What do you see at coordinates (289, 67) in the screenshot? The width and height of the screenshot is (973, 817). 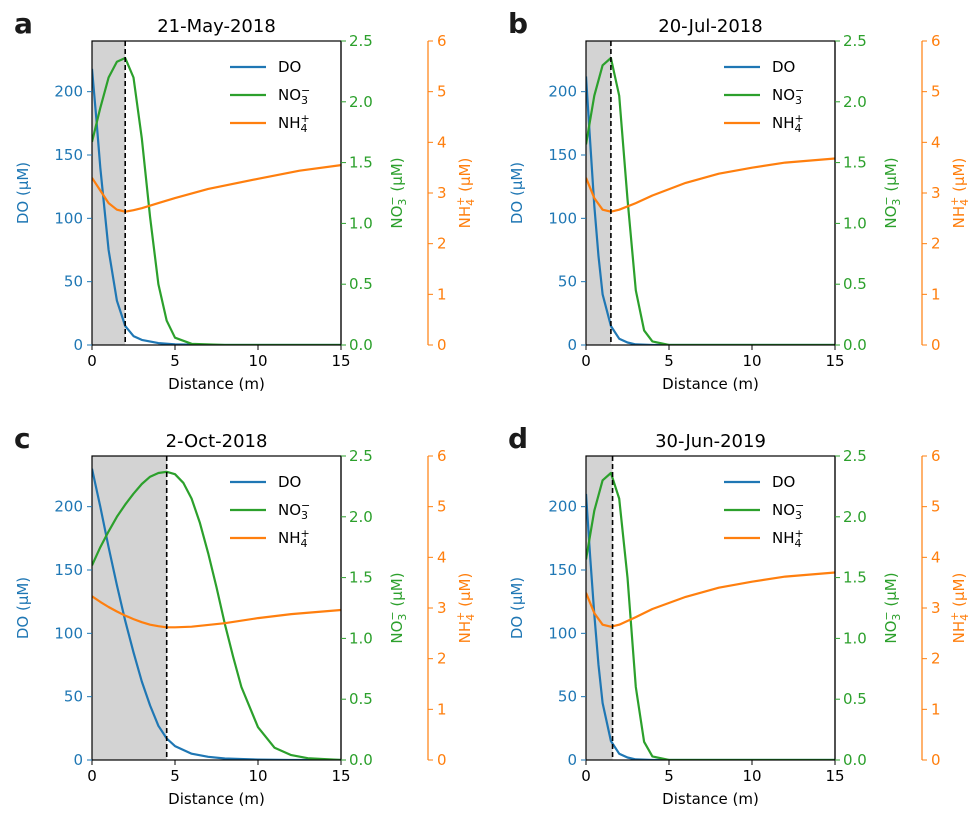 I see `legend-label-do: DO` at bounding box center [289, 67].